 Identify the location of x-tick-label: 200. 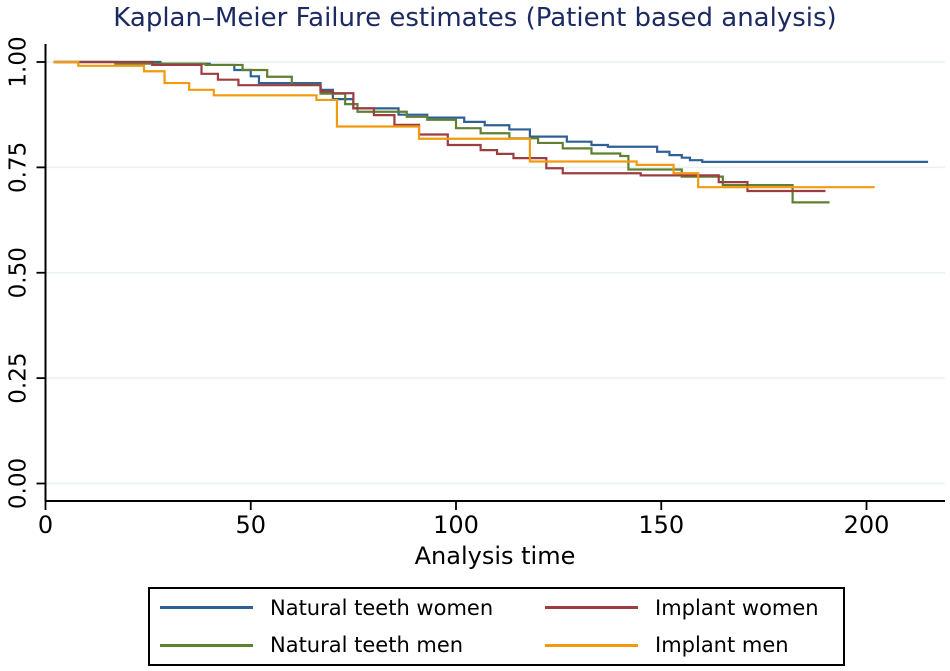
(867, 525).